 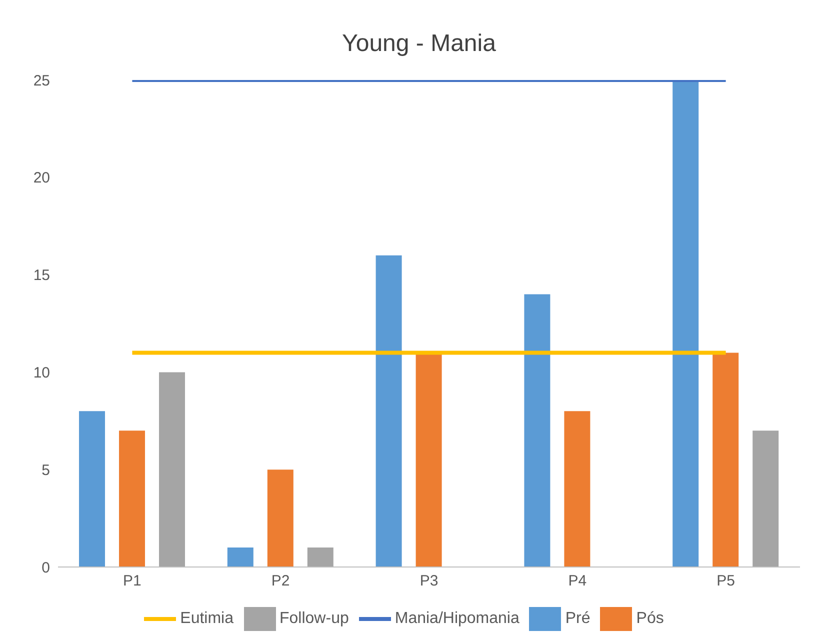 What do you see at coordinates (46, 470) in the screenshot?
I see `y-tick-label: 5` at bounding box center [46, 470].